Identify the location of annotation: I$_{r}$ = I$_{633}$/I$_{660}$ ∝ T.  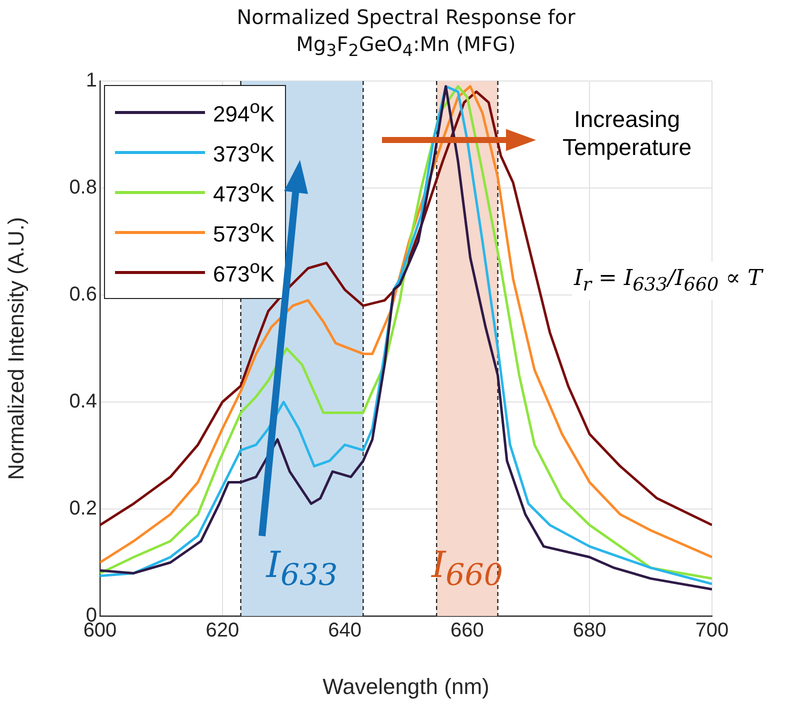
(668, 281).